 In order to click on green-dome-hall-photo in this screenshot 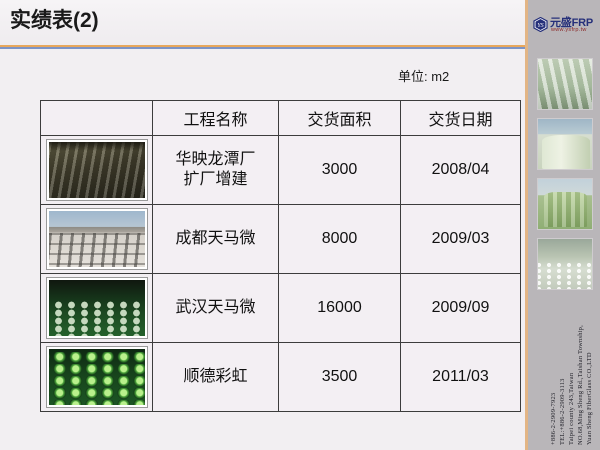, I will do `click(96, 308)`.